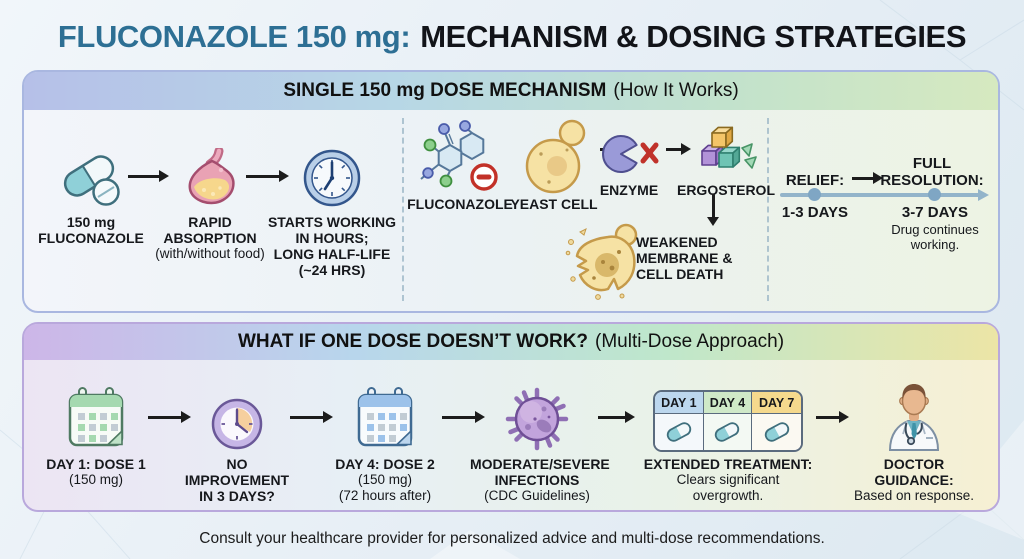 The image size is (1024, 559). What do you see at coordinates (725, 190) in the screenshot?
I see `mech-ergosterol-label: ERGOSTEROL` at bounding box center [725, 190].